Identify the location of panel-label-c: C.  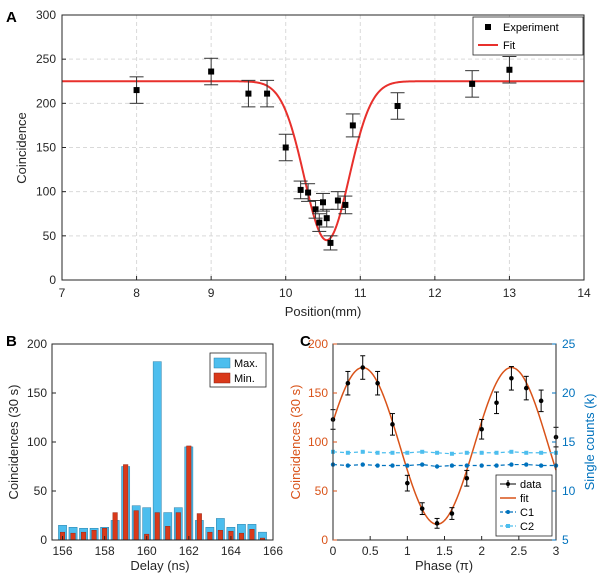
(305, 341).